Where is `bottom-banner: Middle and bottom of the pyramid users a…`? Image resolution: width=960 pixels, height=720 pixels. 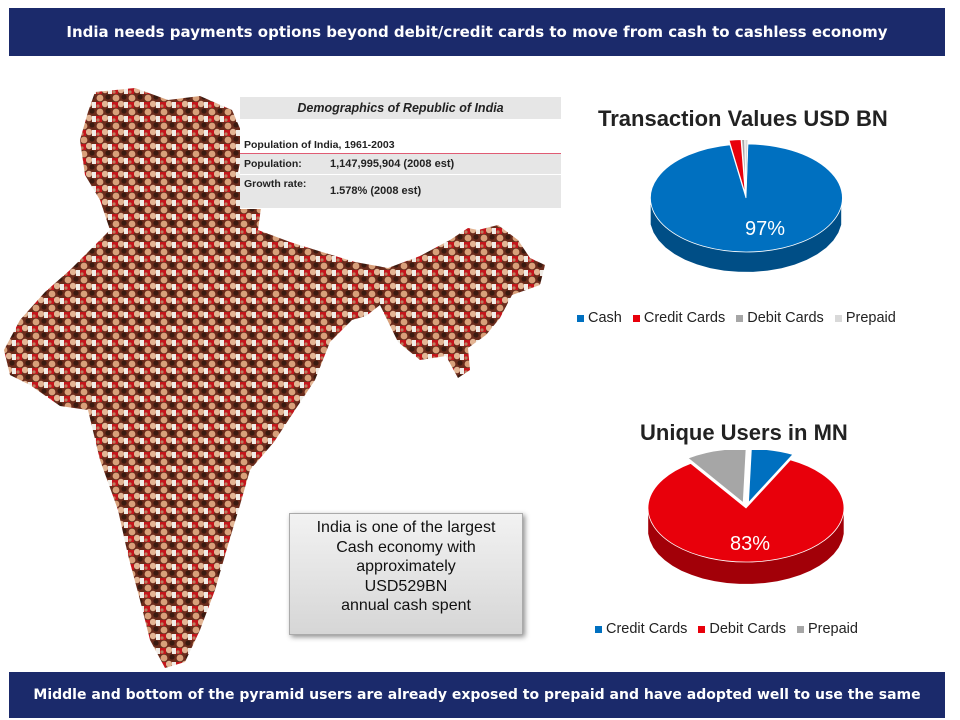
bottom-banner: Middle and bottom of the pyramid users a… is located at coordinates (477, 695).